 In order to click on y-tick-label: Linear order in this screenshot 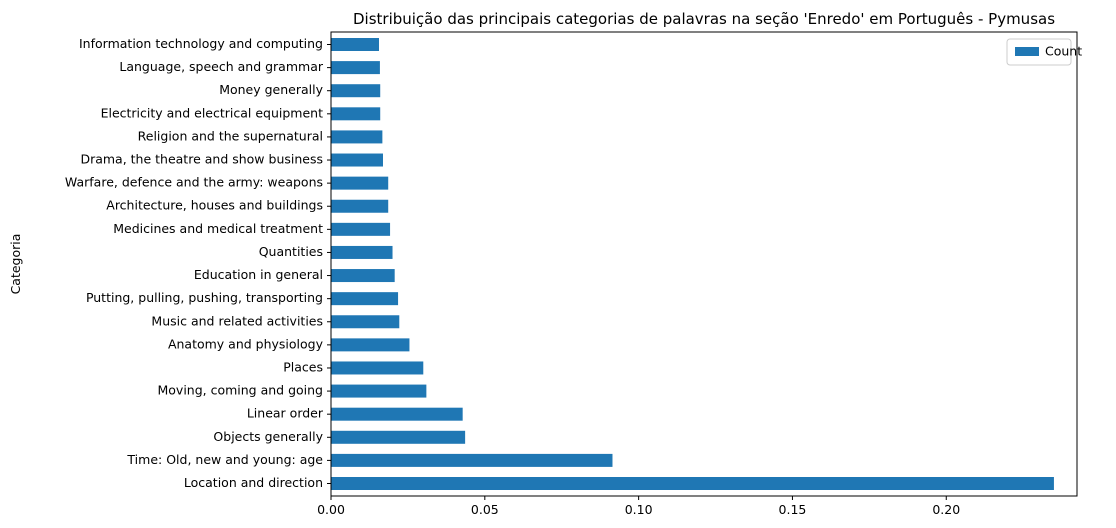, I will do `click(285, 413)`.